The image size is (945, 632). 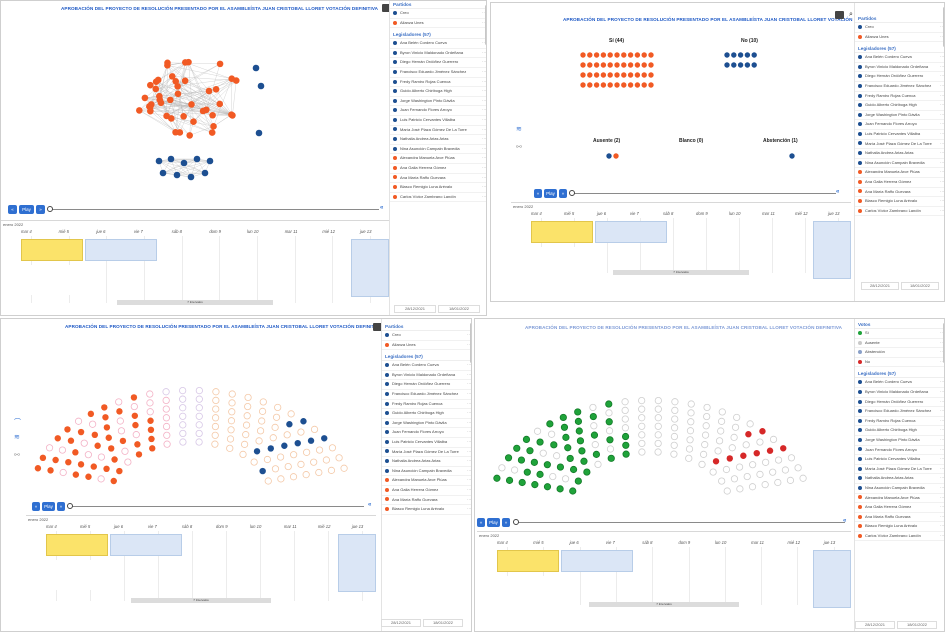 What do you see at coordinates (671, 95) in the screenshot?
I see `vote-groups-chart` at bounding box center [671, 95].